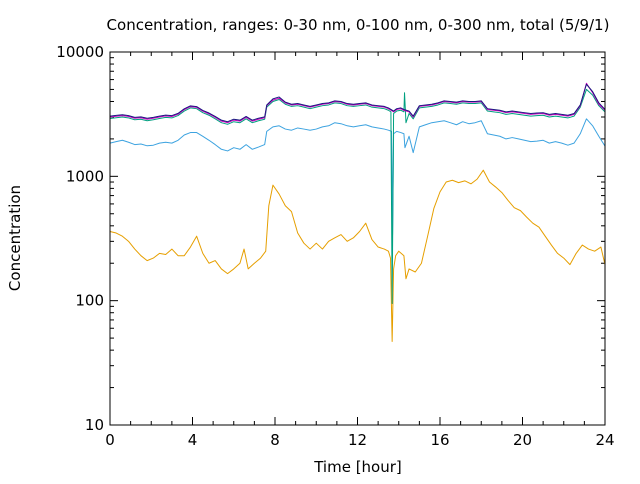 The image size is (640, 484). Describe the element at coordinates (604, 440) in the screenshot. I see `x-tick-label: 24` at that location.